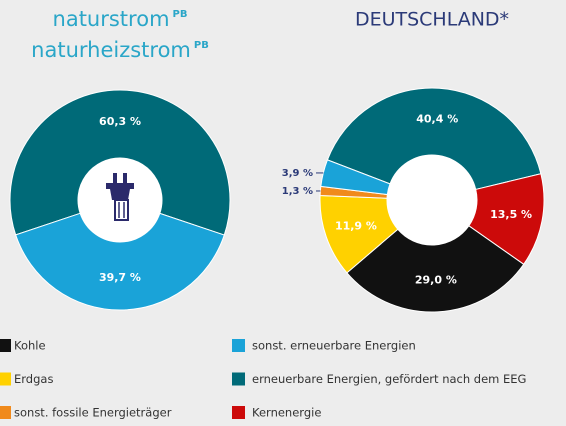  I want to click on data-label: 11,9 %, so click(356, 225).